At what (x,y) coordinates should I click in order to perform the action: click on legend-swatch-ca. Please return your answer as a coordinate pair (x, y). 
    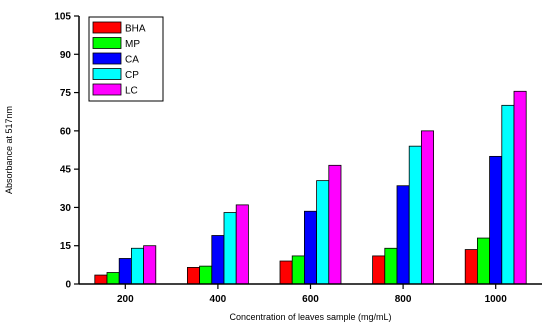
    Looking at the image, I should click on (107, 58).